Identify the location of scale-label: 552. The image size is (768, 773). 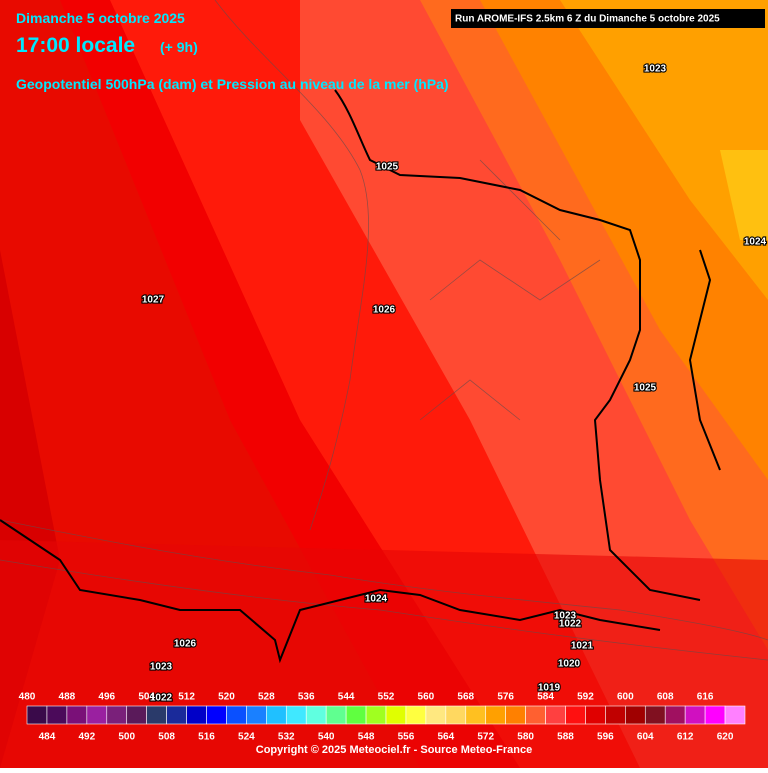
(386, 697).